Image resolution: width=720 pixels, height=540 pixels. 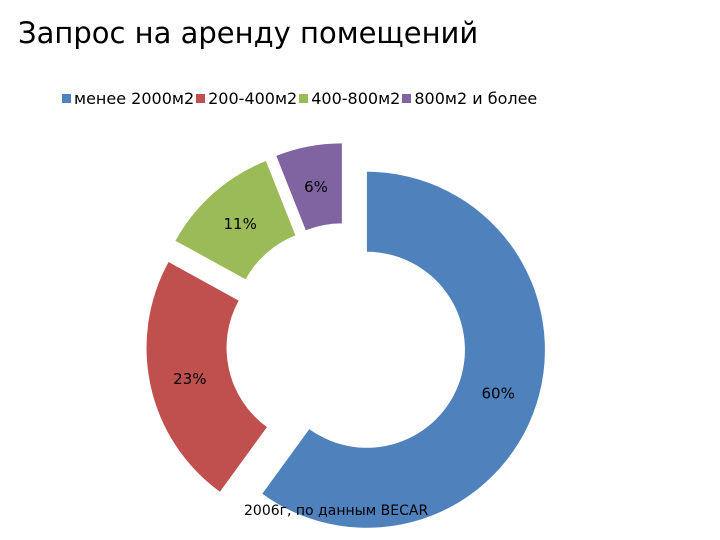 I want to click on data-label: 60%, so click(x=497, y=393).